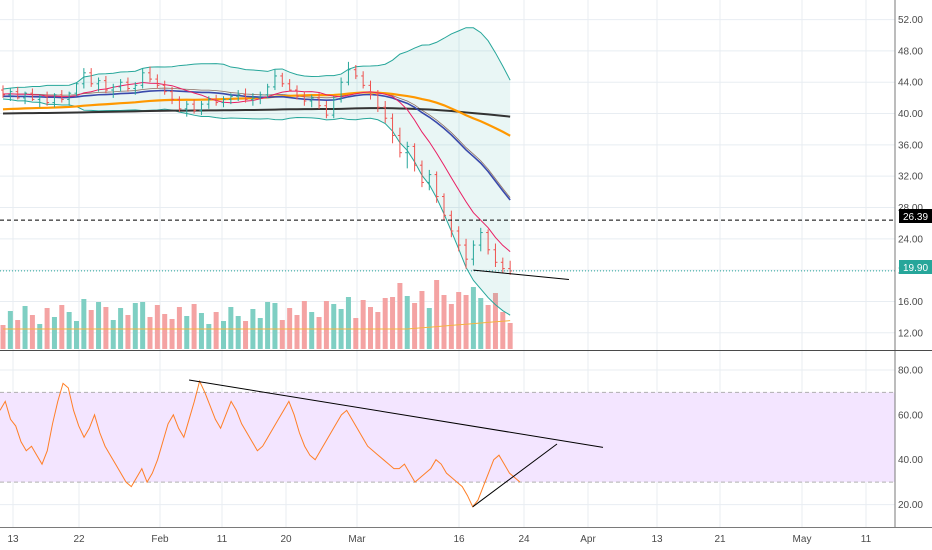  Describe the element at coordinates (160, 539) in the screenshot. I see `x-tick-label: Feb` at that location.